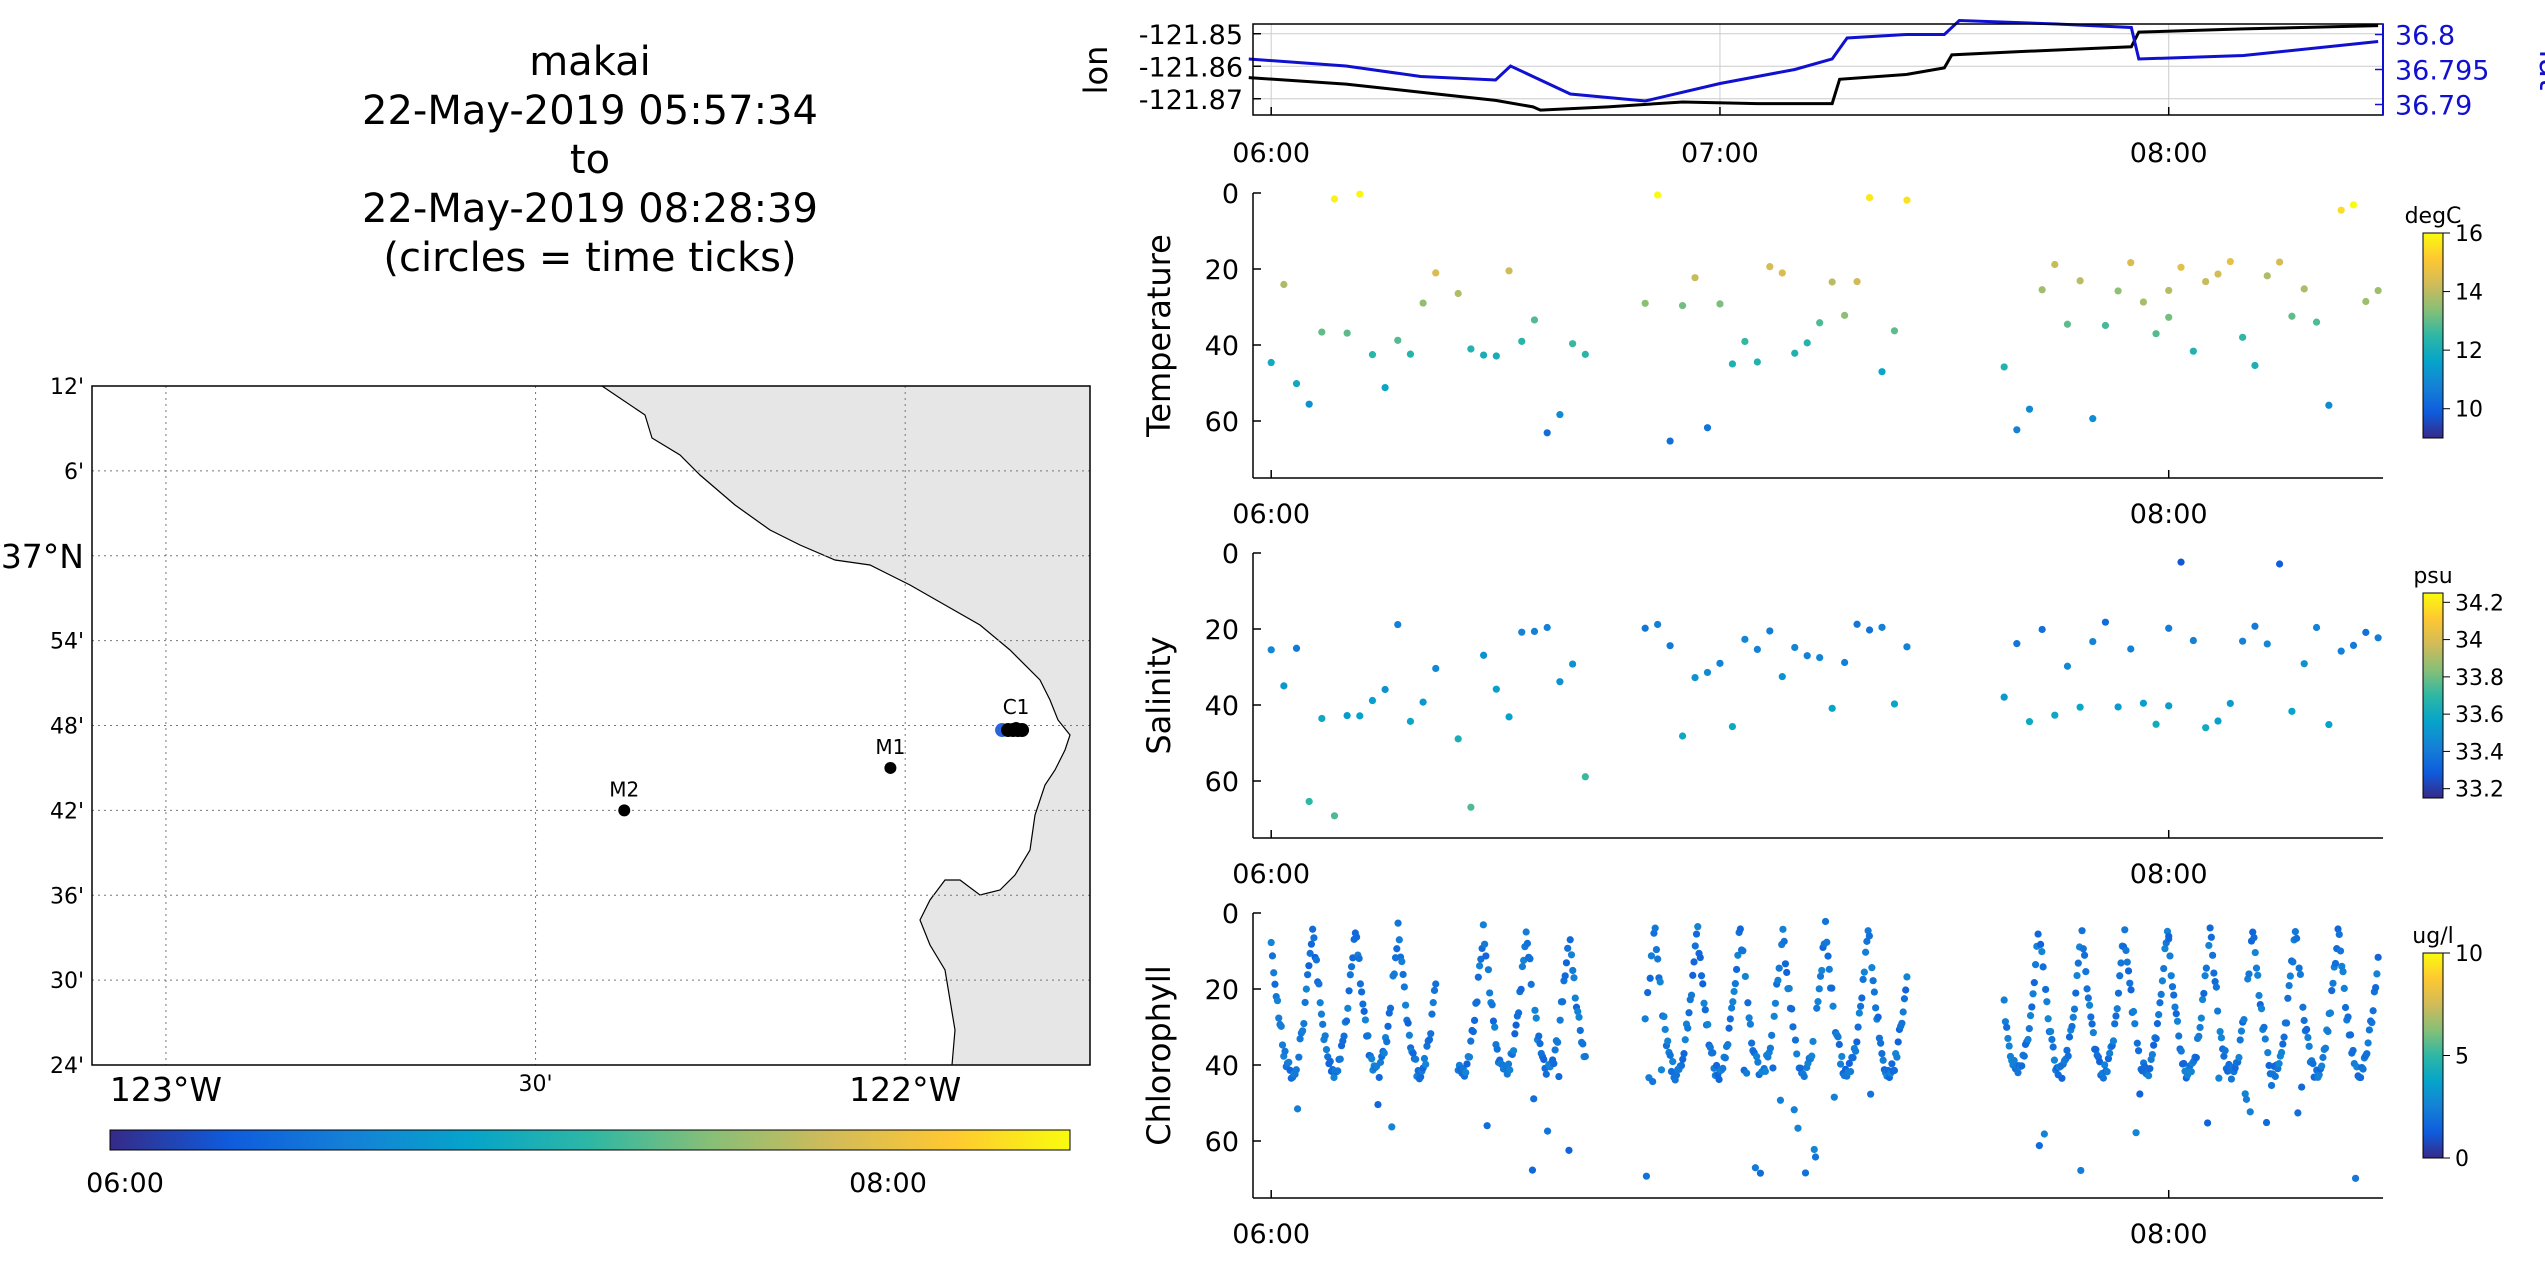  What do you see at coordinates (1222, 1142) in the screenshot?
I see `chlorophyll-ytick-label: 60` at bounding box center [1222, 1142].